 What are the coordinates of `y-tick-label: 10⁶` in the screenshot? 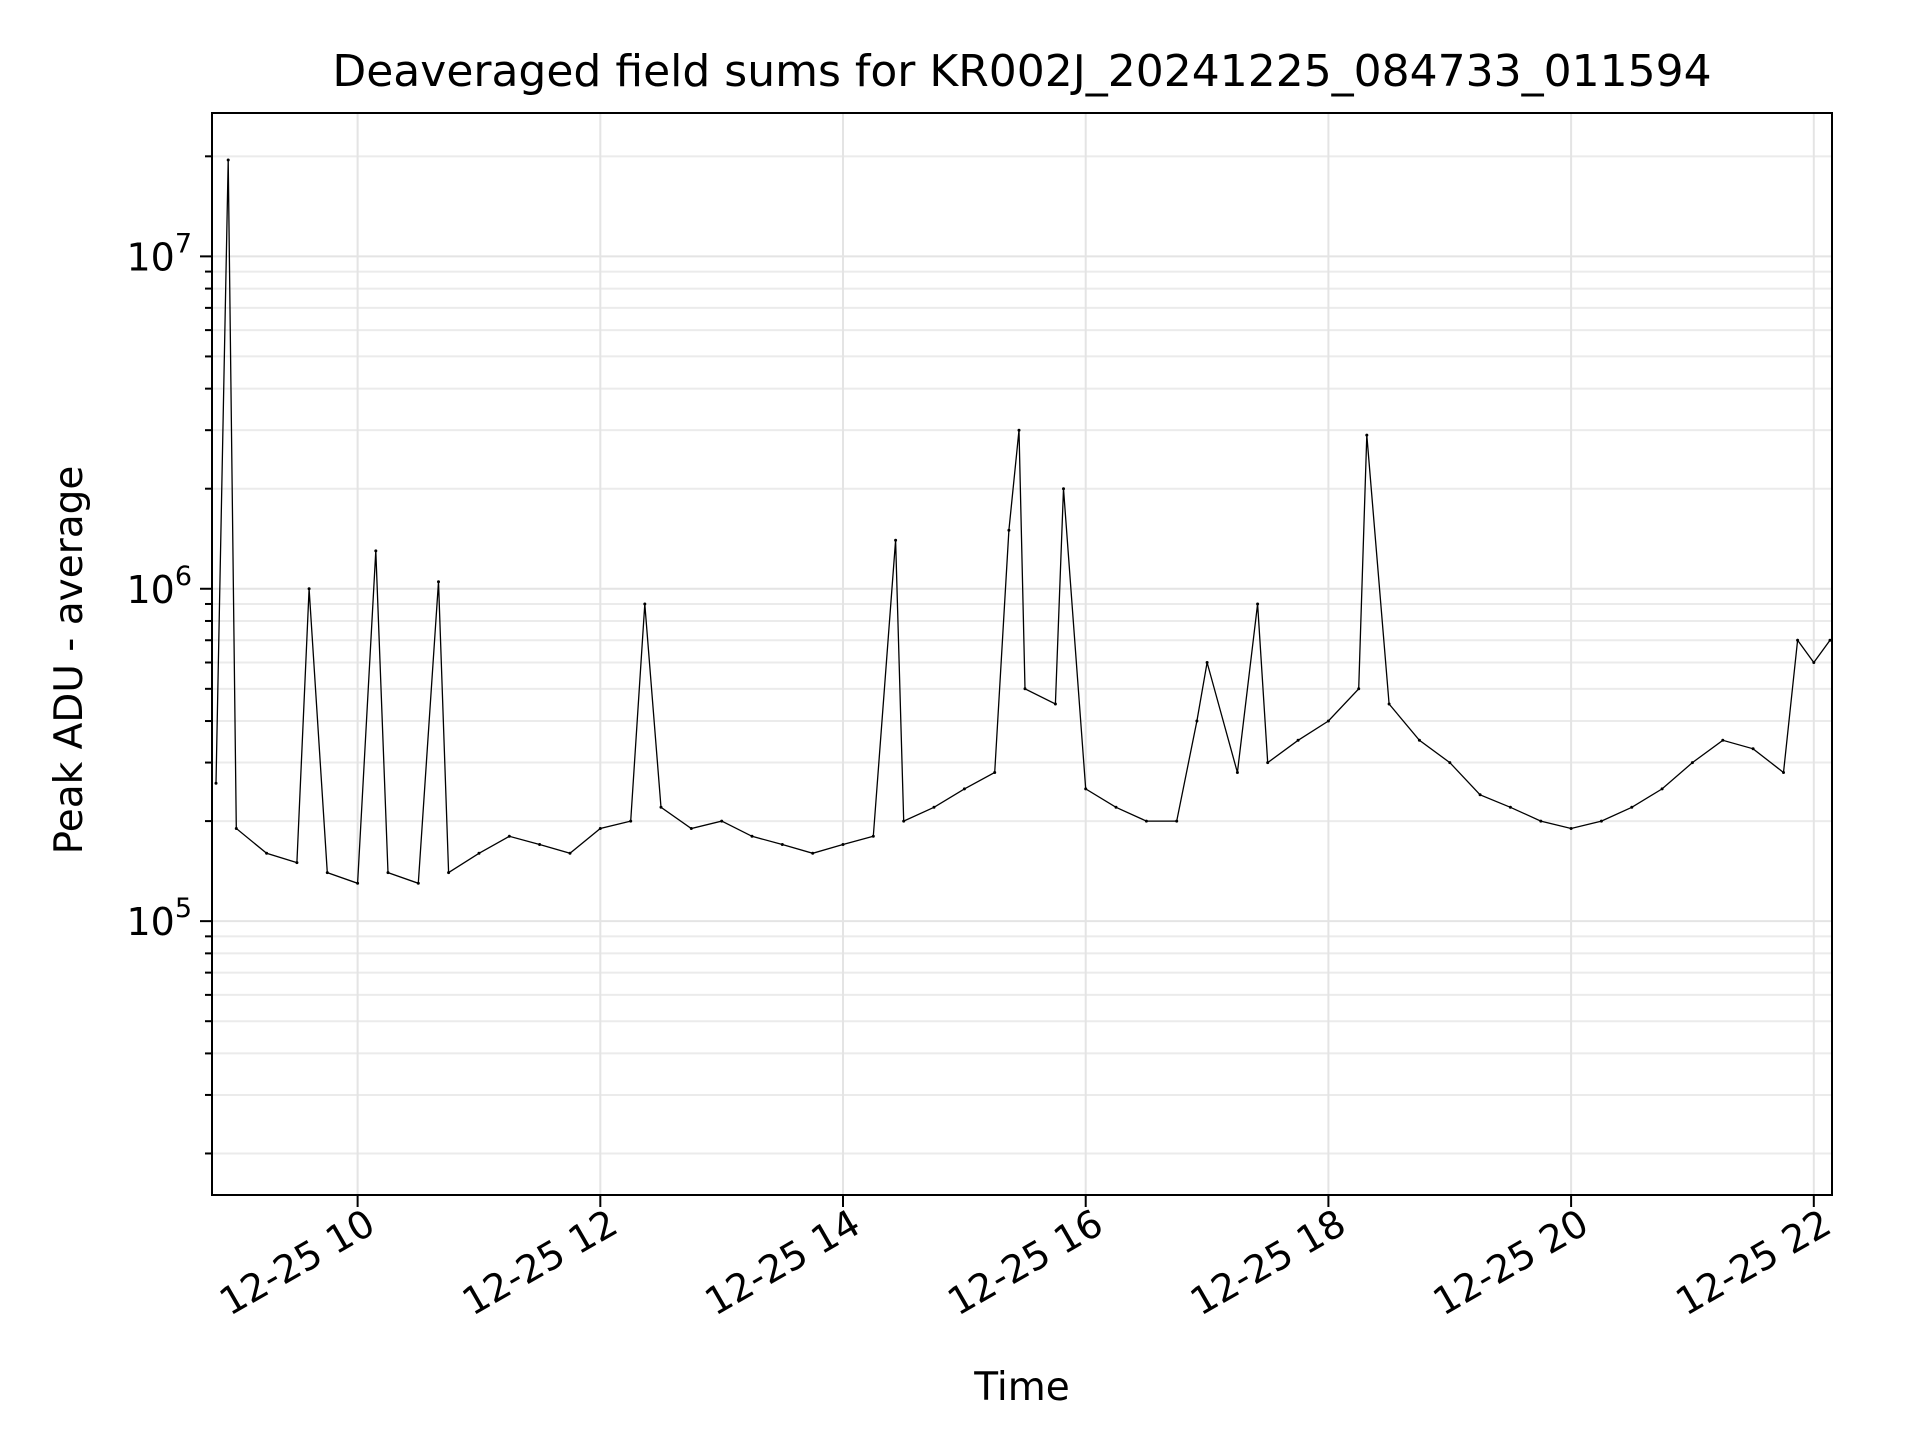 It's located at (159, 586).